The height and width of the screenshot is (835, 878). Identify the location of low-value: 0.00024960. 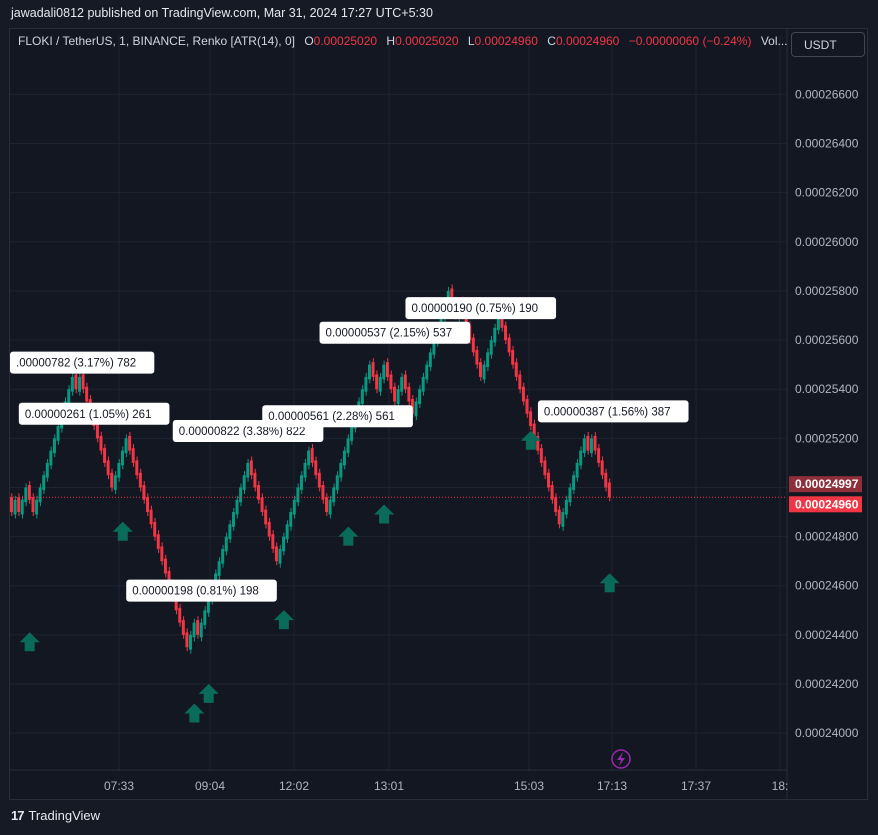
(506, 41).